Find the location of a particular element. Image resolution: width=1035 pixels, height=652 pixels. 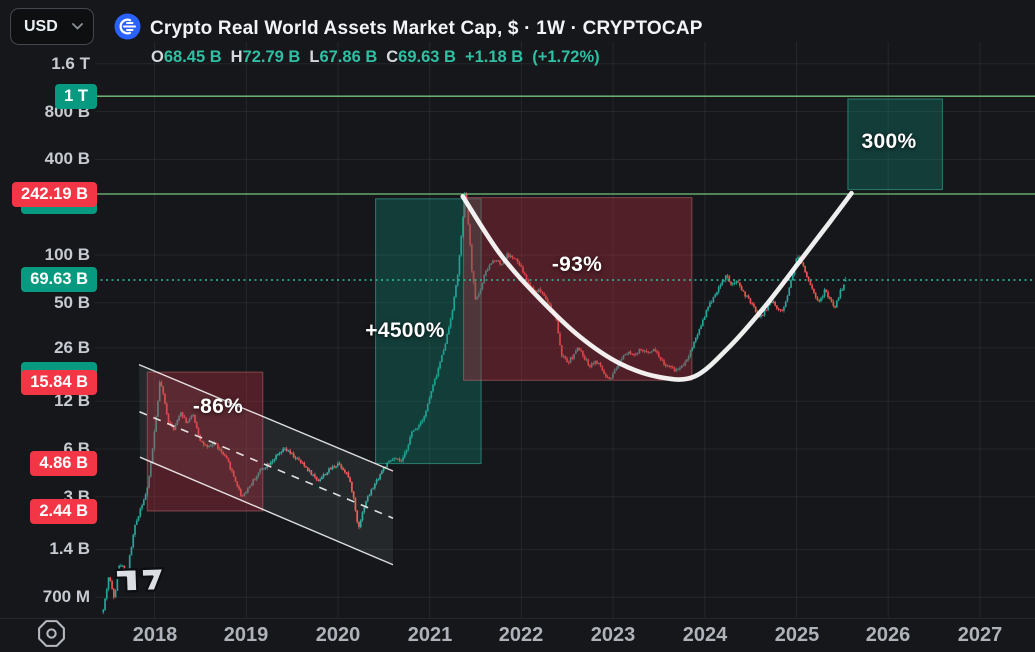

currency-selector: USD is located at coordinates (52, 26).